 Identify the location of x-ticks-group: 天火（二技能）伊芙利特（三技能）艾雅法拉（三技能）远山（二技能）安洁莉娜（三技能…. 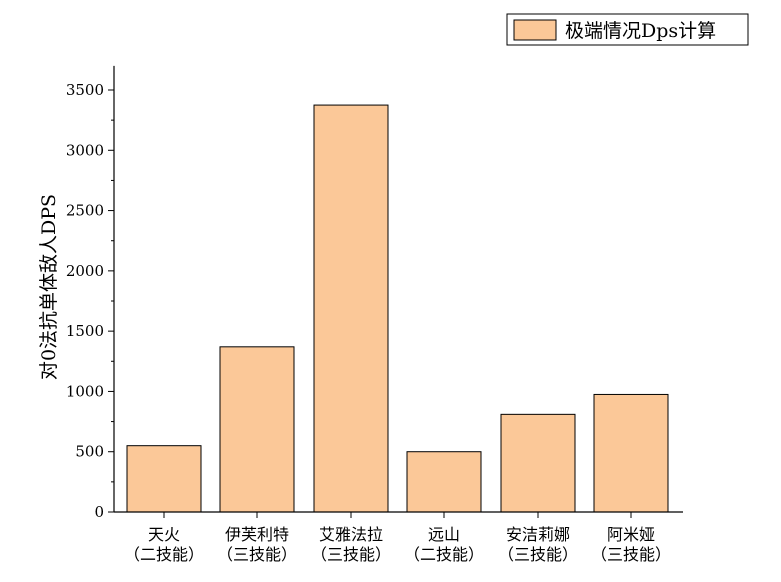
(397, 538).